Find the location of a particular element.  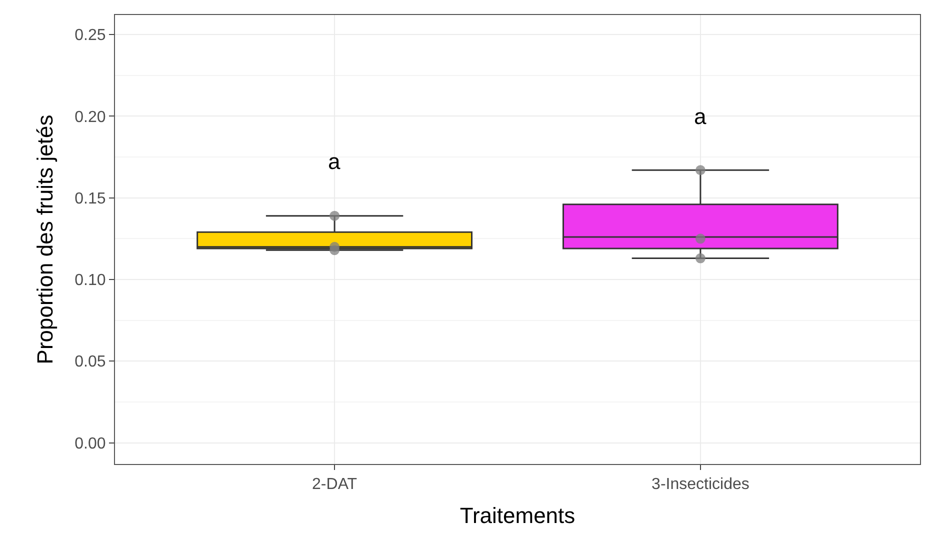

y-tick-label: 0.15 is located at coordinates (90, 199).